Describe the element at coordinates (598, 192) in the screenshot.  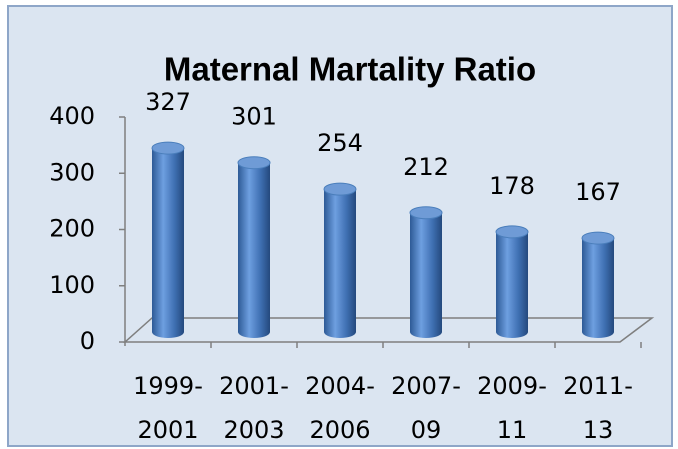
I see `value-label: 167` at that location.